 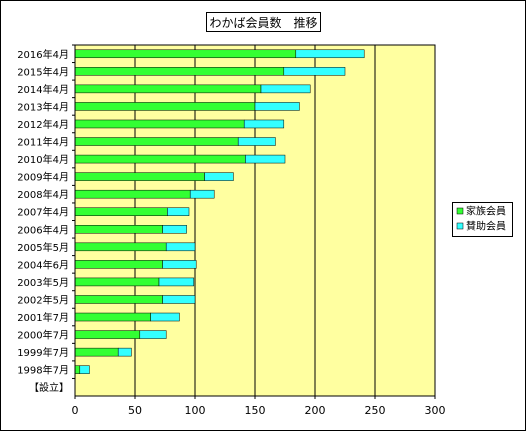 I want to click on legend-label: 家族会員, so click(x=486, y=211).